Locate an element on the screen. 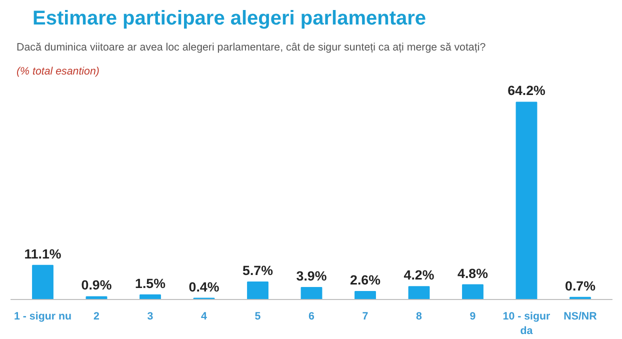 The image size is (622, 339). data-label: 3.9% is located at coordinates (311, 276).